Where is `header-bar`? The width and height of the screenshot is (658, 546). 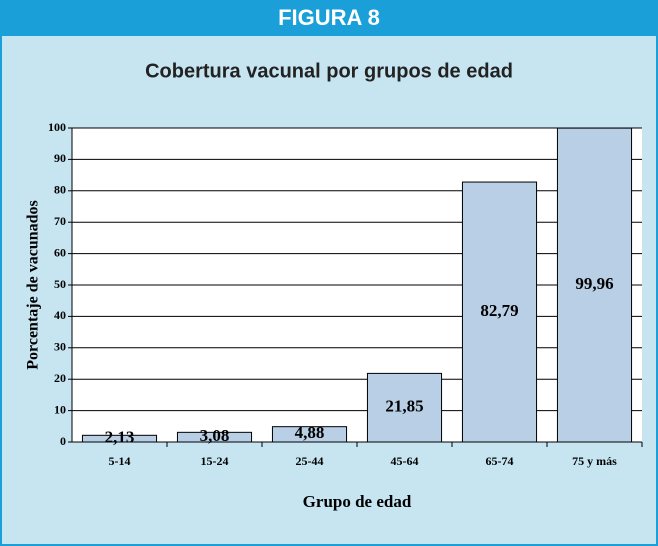
header-bar is located at coordinates (329, 18).